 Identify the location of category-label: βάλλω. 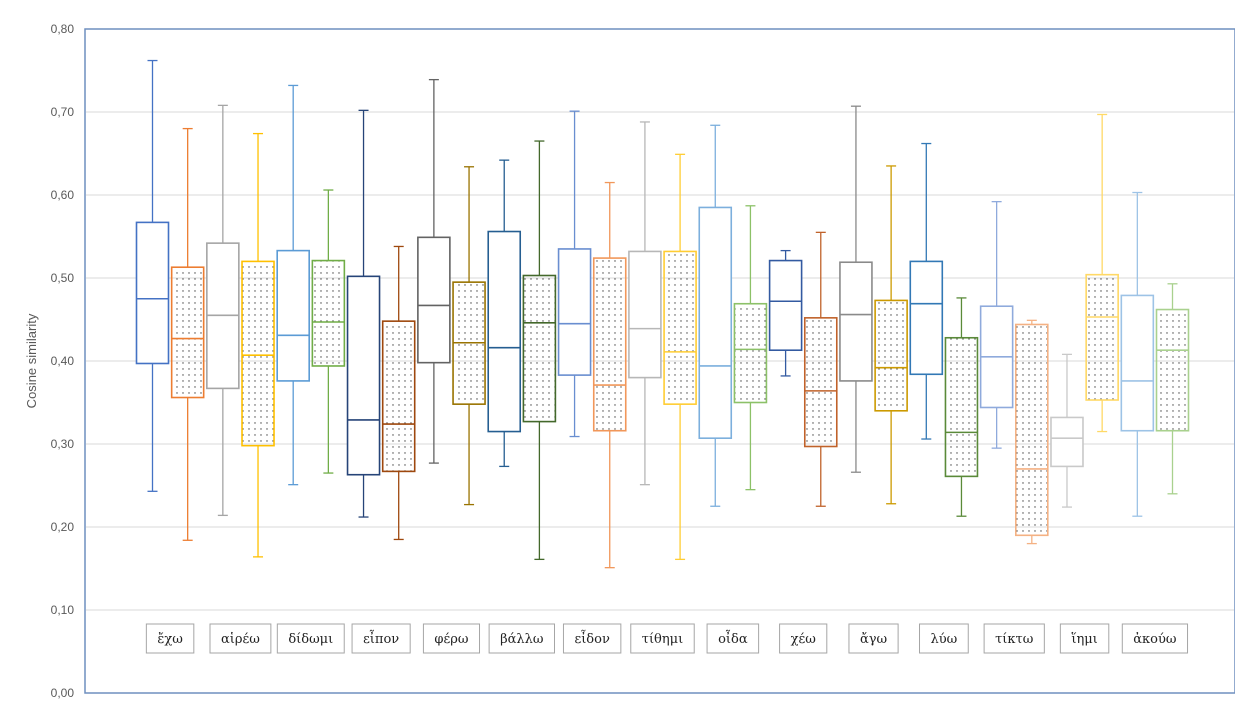
(521, 638).